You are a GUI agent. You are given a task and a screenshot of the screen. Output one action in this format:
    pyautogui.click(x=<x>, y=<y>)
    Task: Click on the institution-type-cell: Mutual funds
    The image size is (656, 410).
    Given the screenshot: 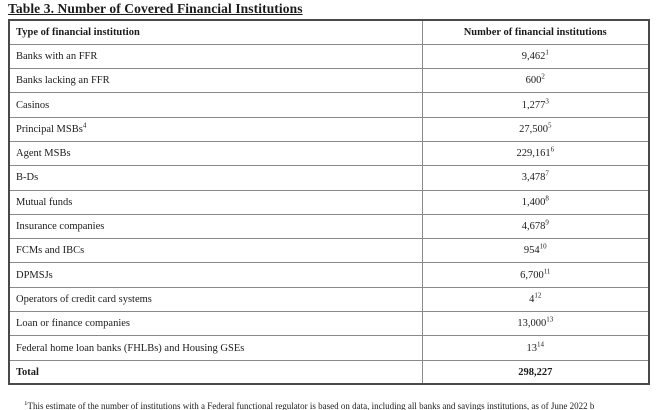 What is the action you would take?
    pyautogui.click(x=215, y=202)
    